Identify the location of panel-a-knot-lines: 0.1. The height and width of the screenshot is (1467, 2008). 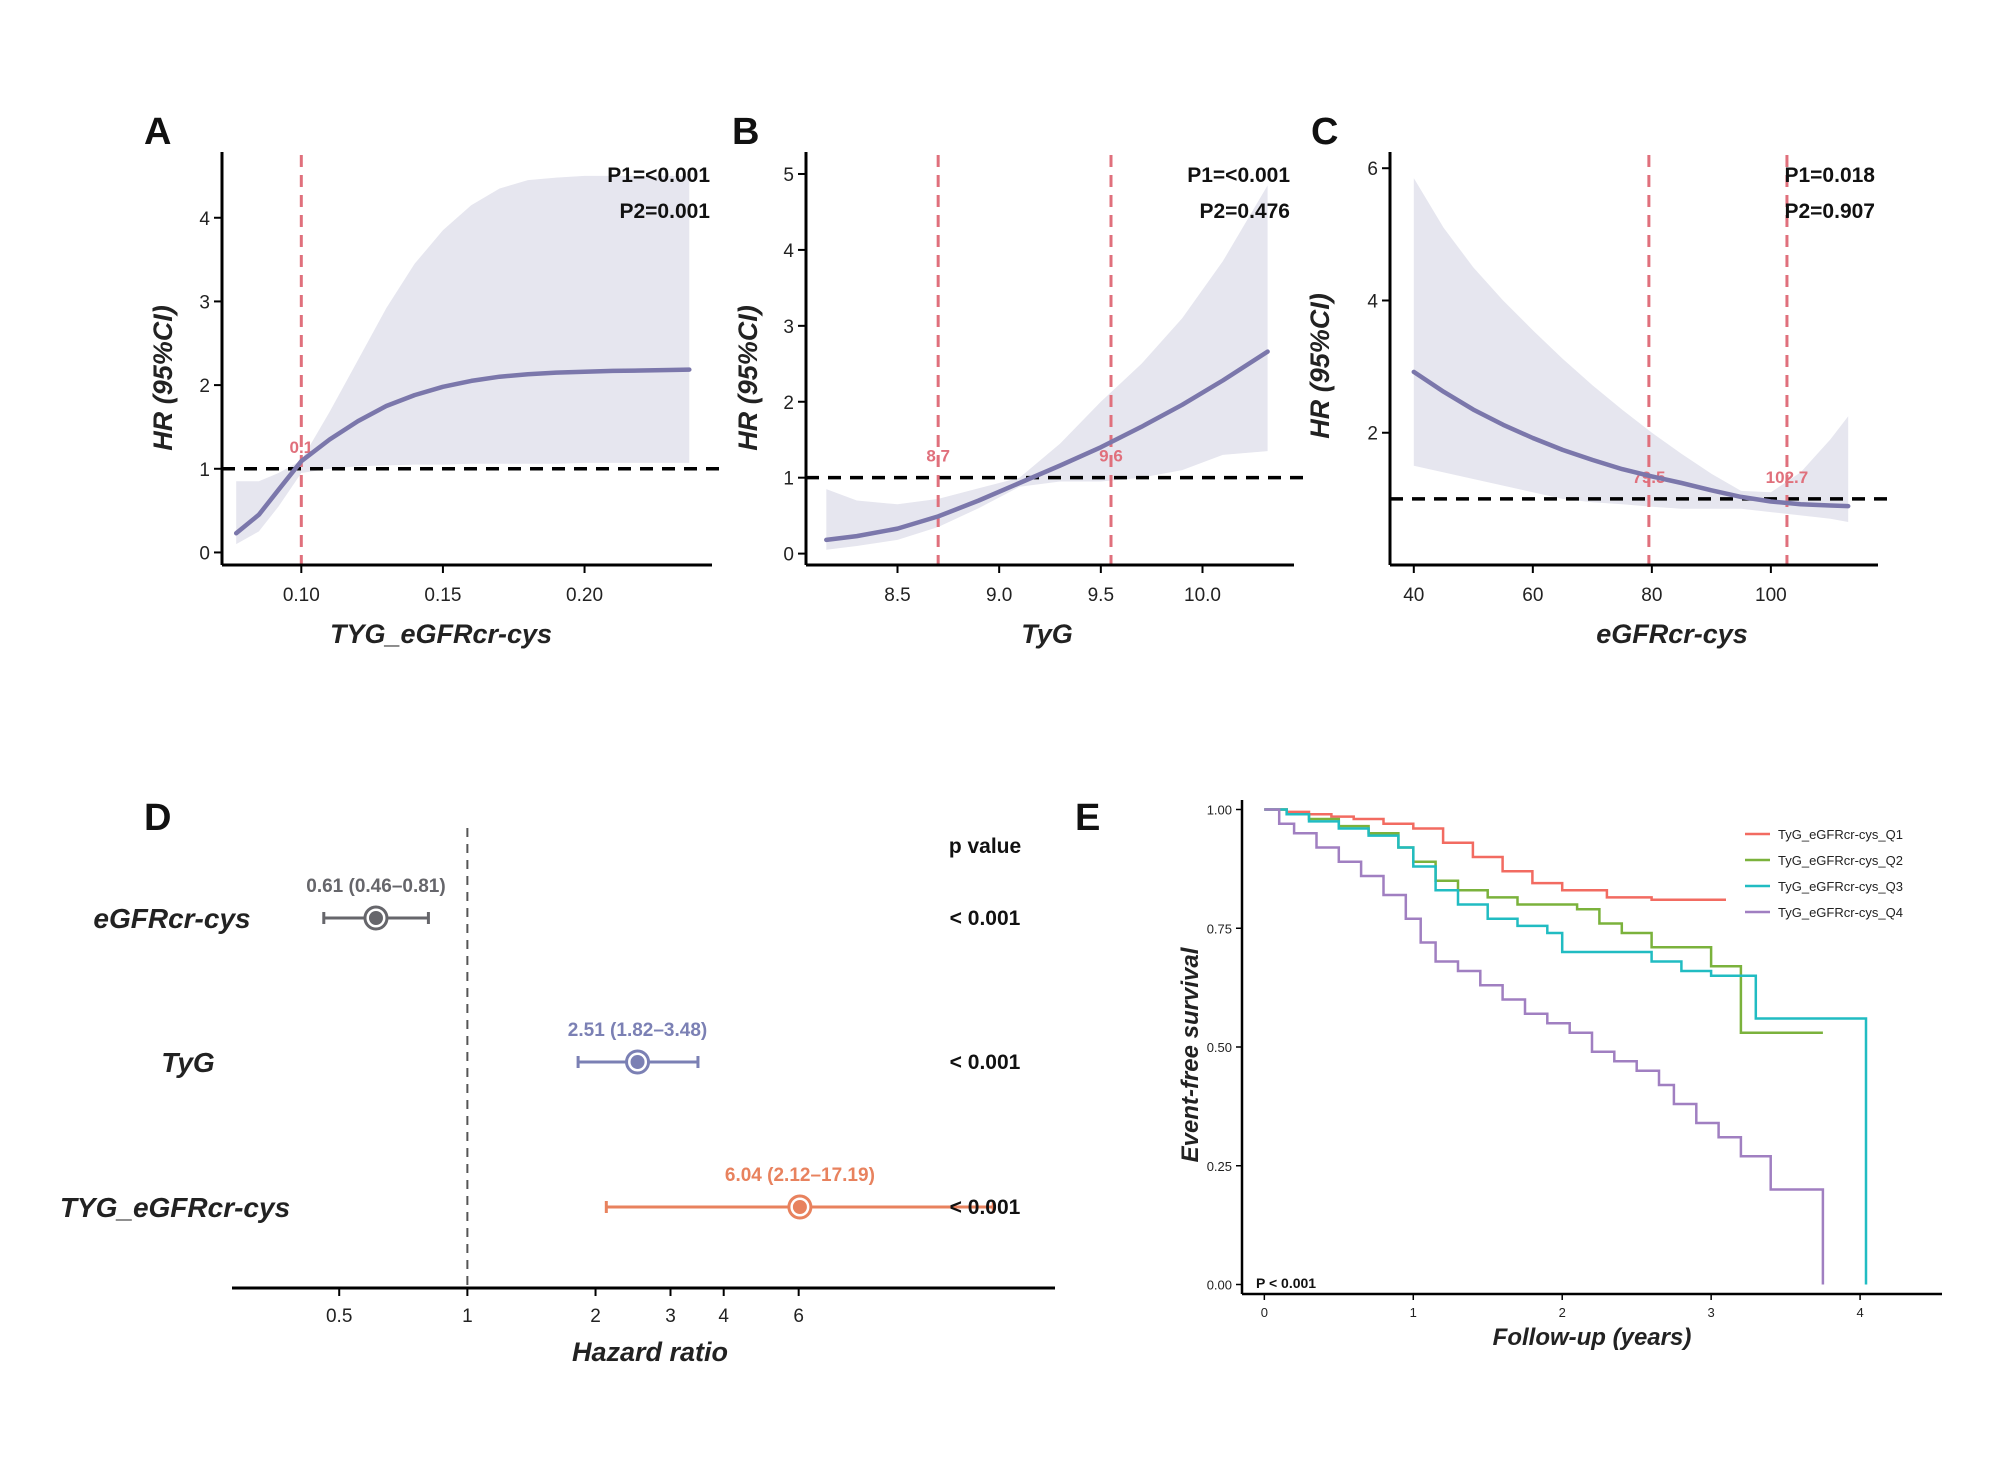
(301, 360).